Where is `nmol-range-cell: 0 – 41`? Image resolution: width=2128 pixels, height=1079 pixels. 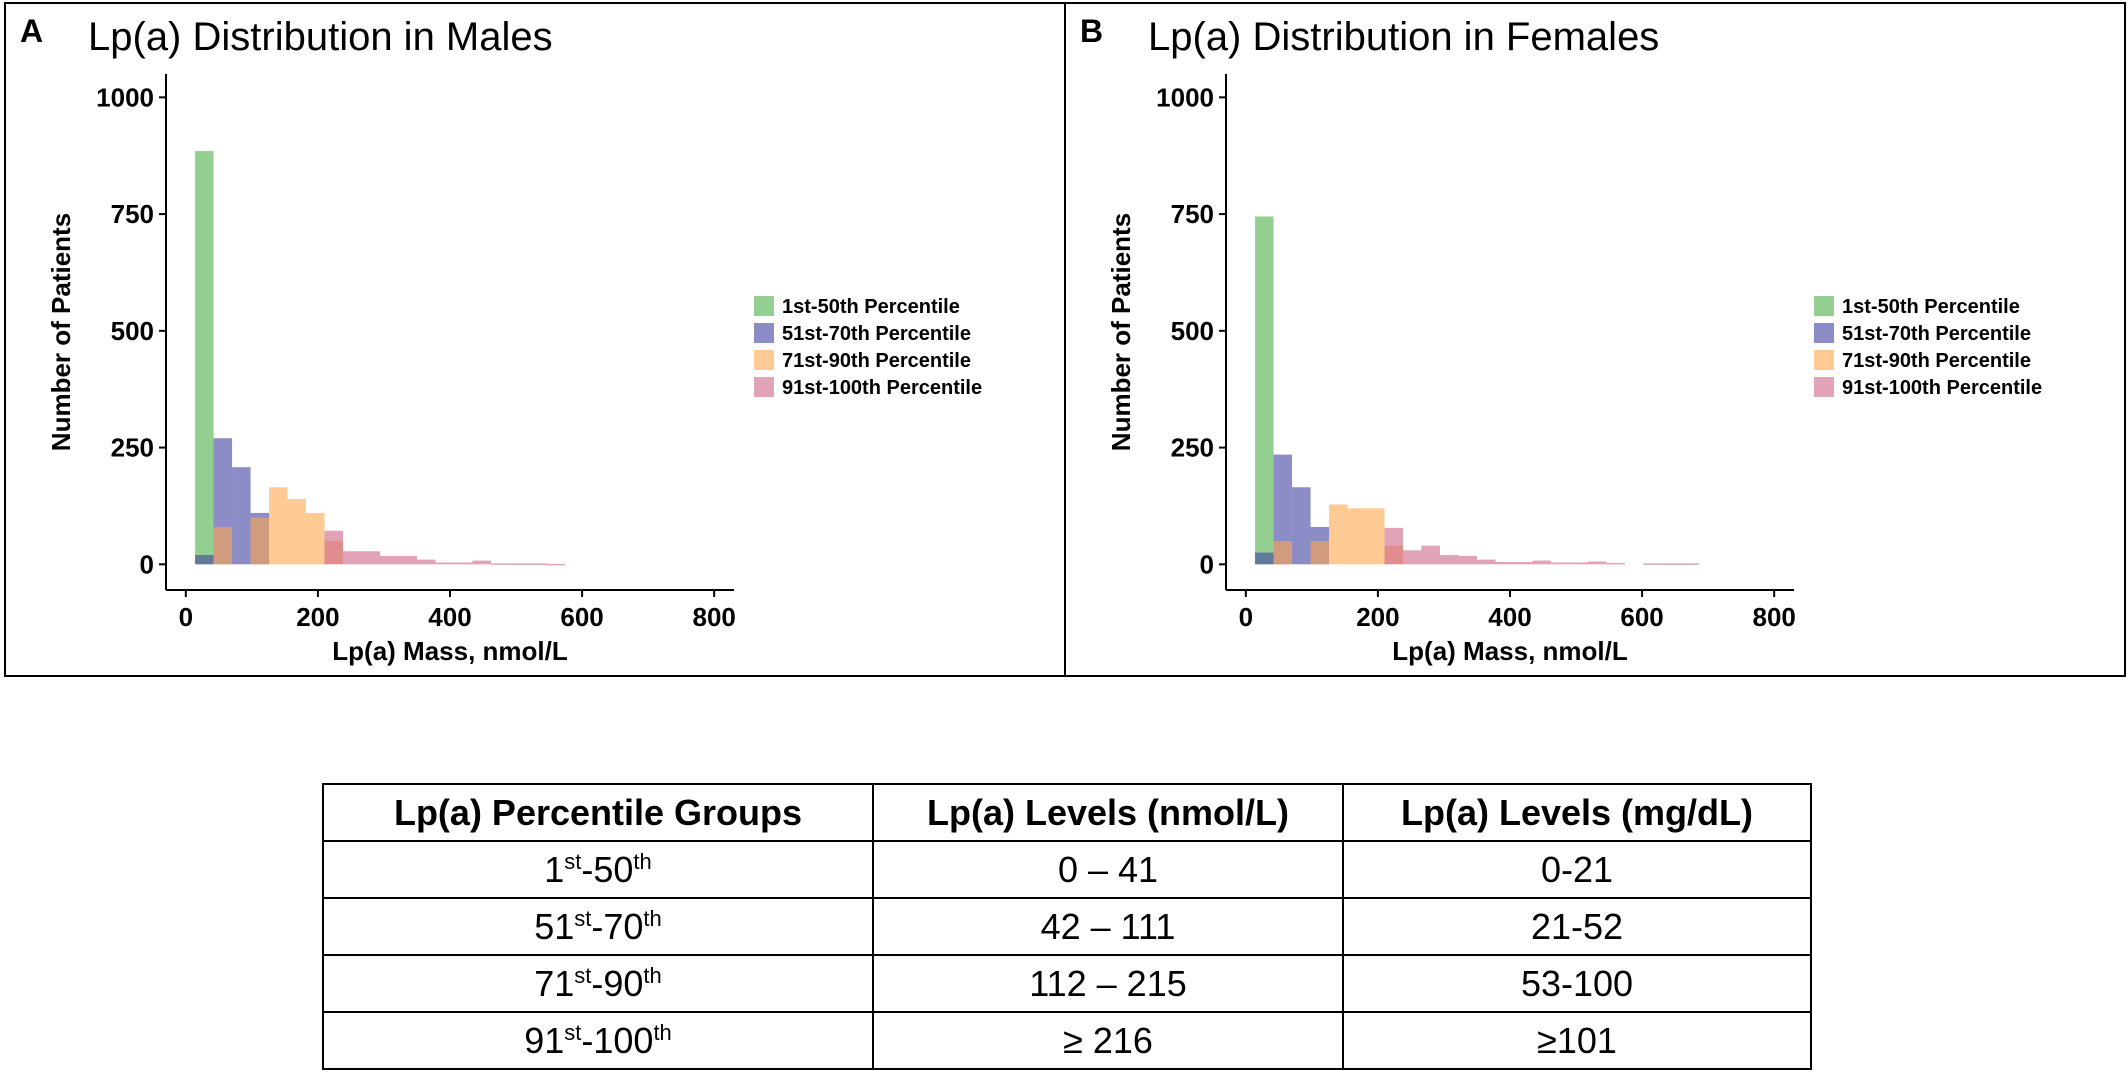
nmol-range-cell: 0 – 41 is located at coordinates (1108, 869).